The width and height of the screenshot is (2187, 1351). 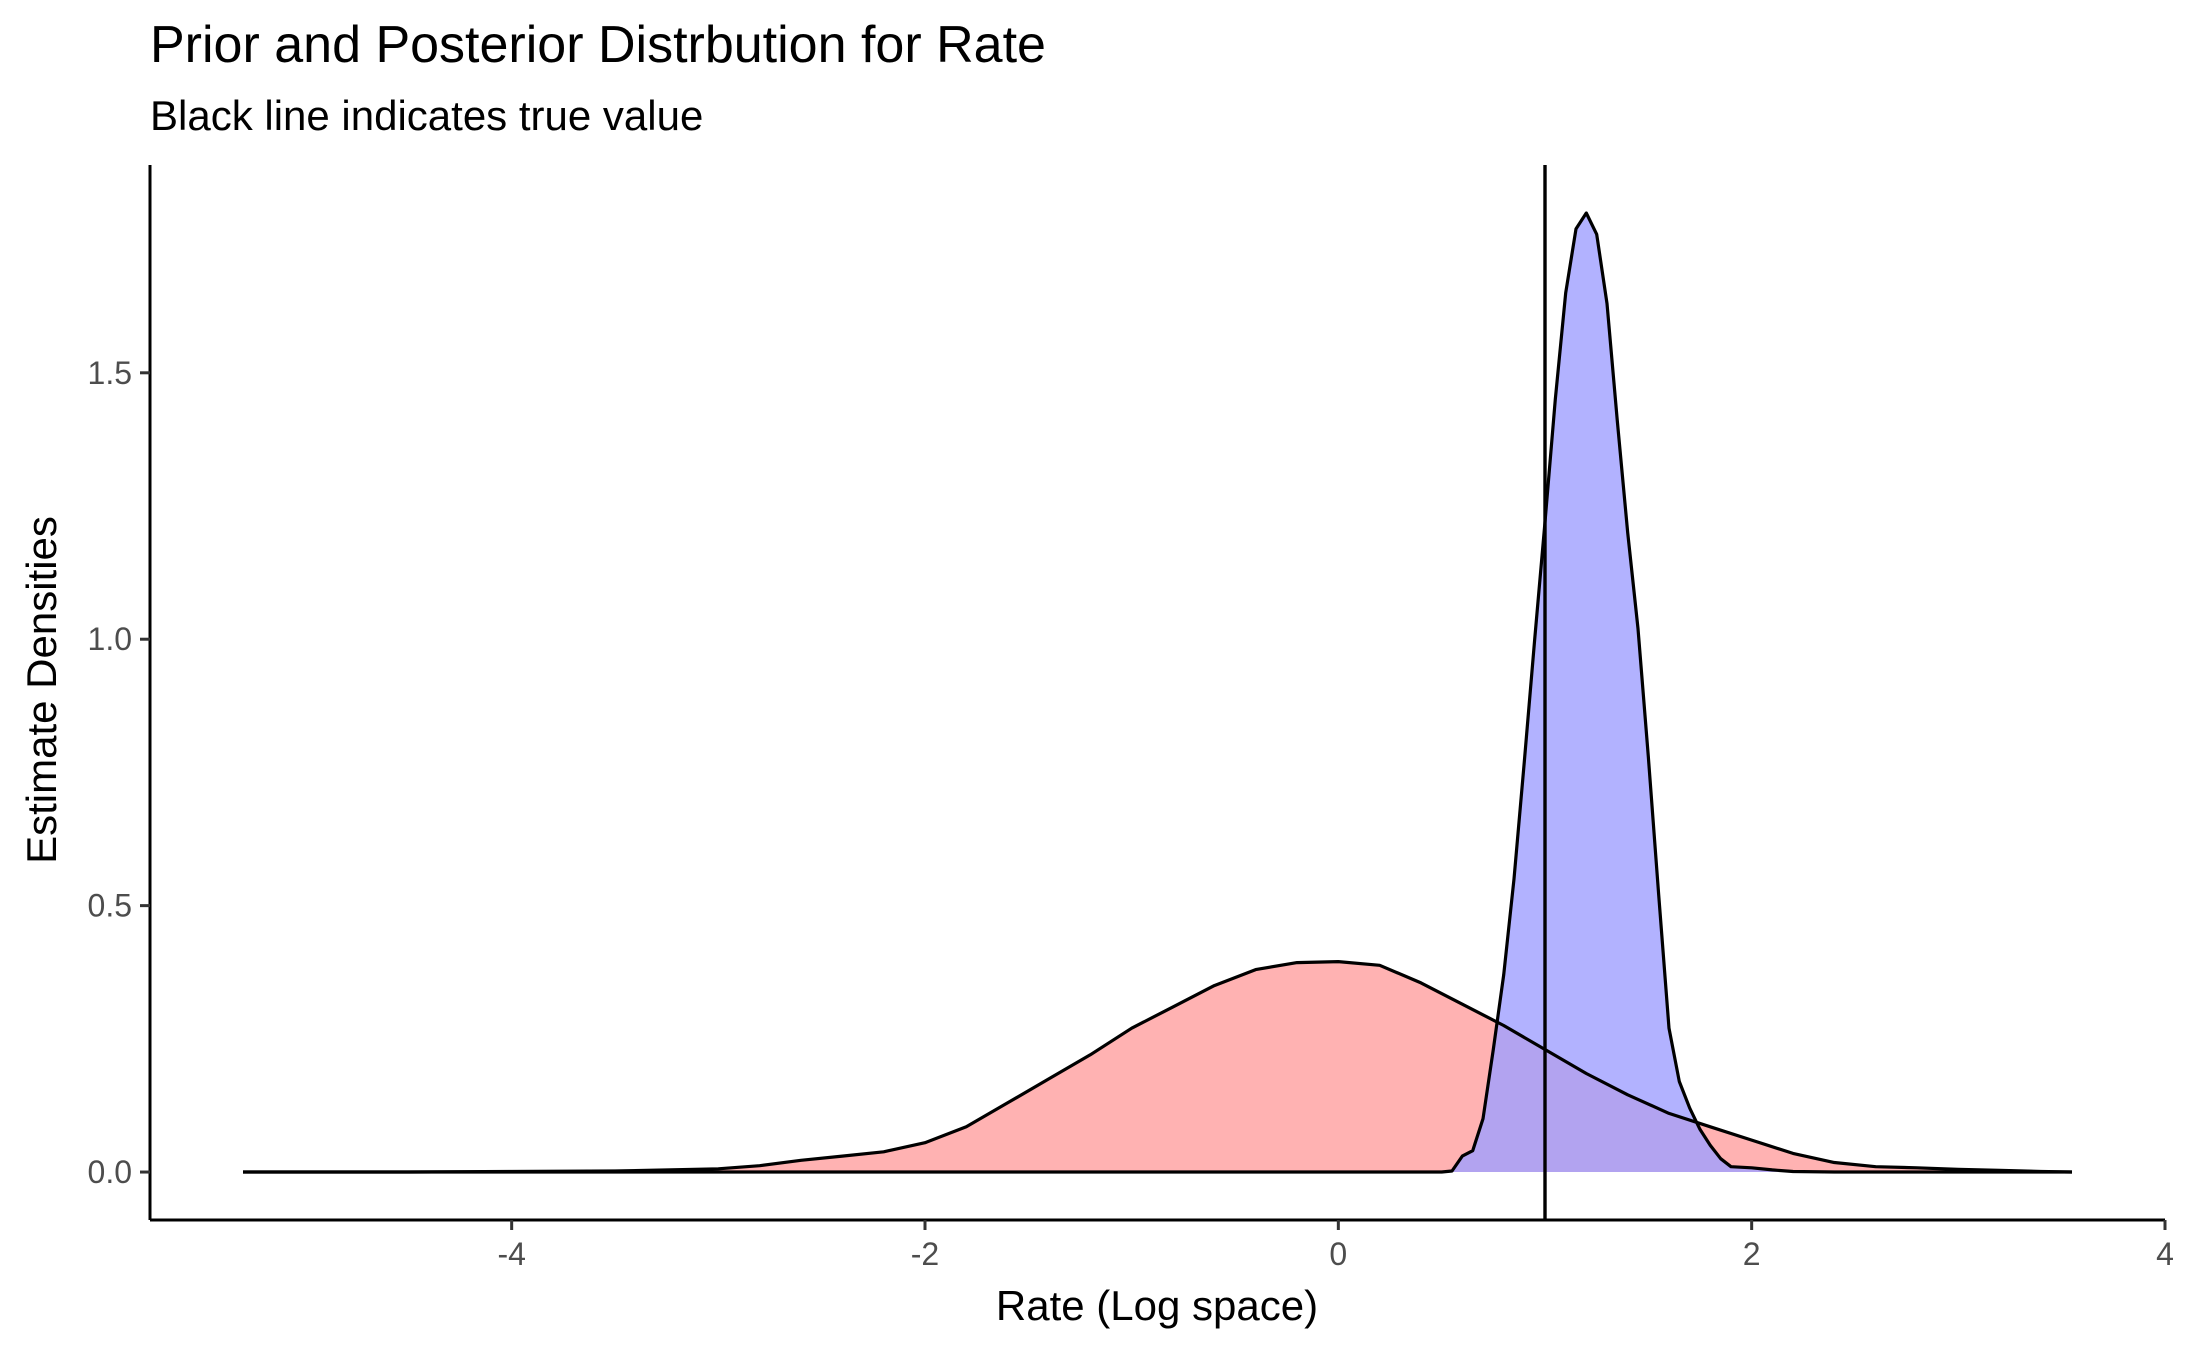 What do you see at coordinates (598, 45) in the screenshot?
I see `chart-title: Prior and Posterior Distrbution for Rate` at bounding box center [598, 45].